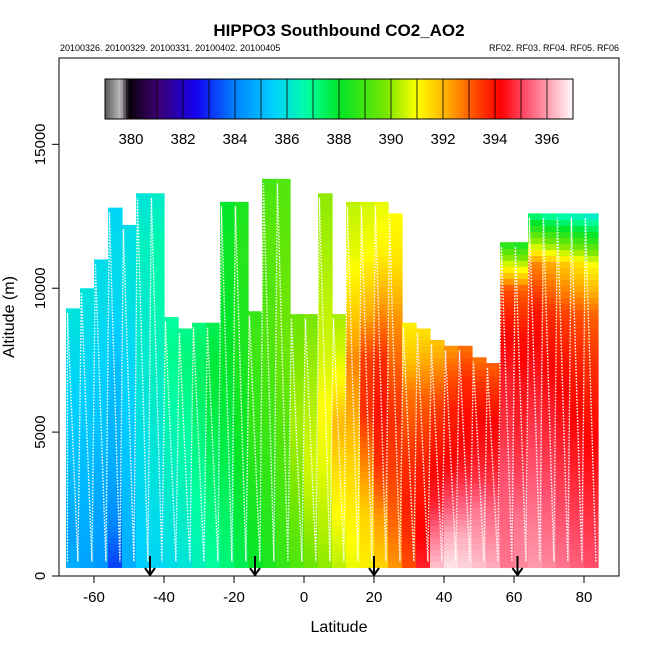 This screenshot has width=650, height=655. I want to click on arrow-head, so click(374, 572).